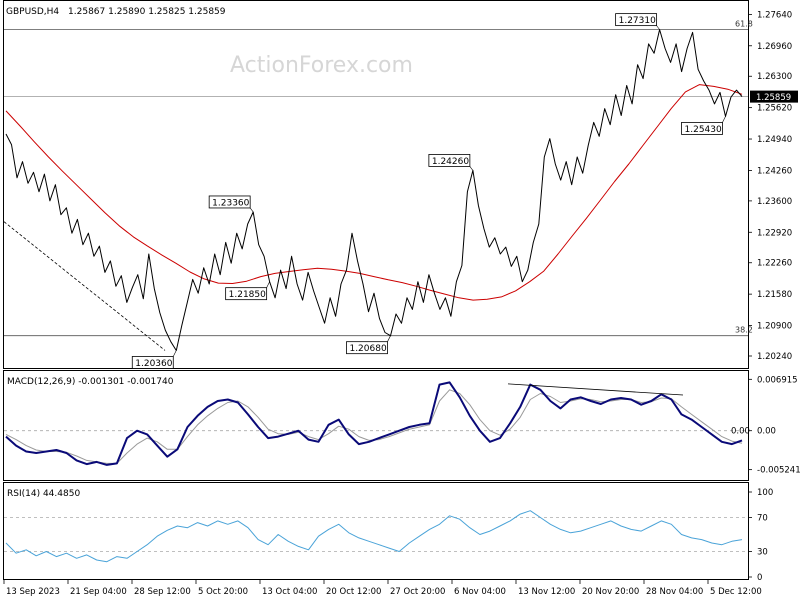 The image size is (800, 600). What do you see at coordinates (595, 389) in the screenshot?
I see `macd-divergence-line` at bounding box center [595, 389].